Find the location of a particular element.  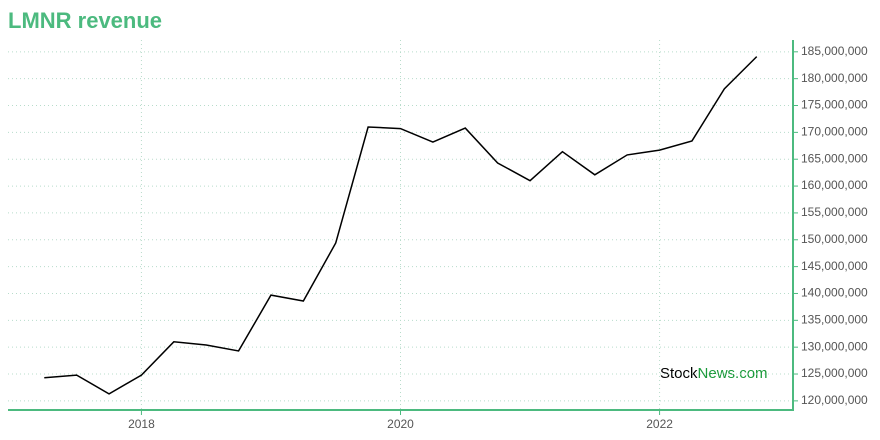

watermark: StockNews.com is located at coordinates (714, 373).